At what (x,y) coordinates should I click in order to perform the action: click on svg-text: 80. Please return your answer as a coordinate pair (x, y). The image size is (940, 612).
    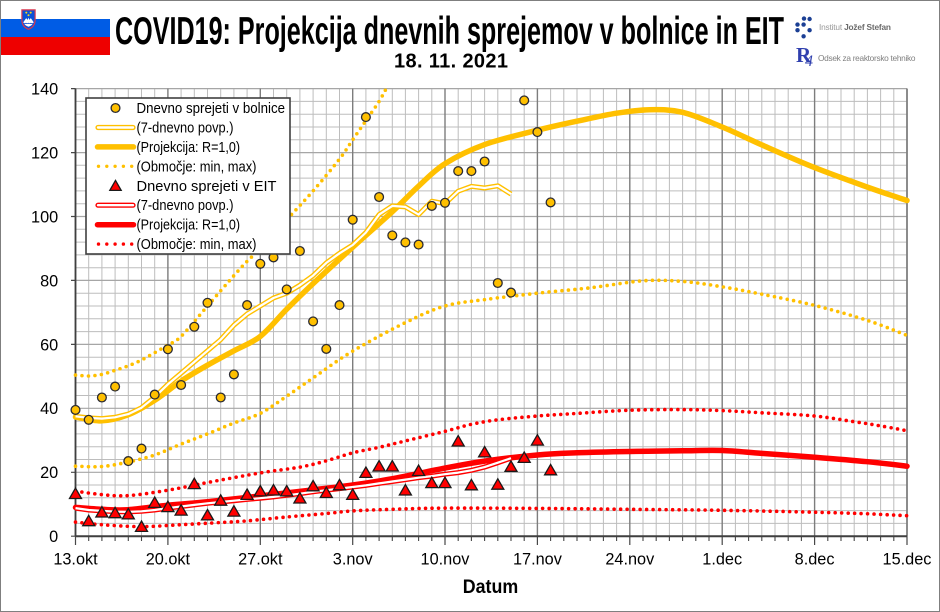
    Looking at the image, I should click on (49, 281).